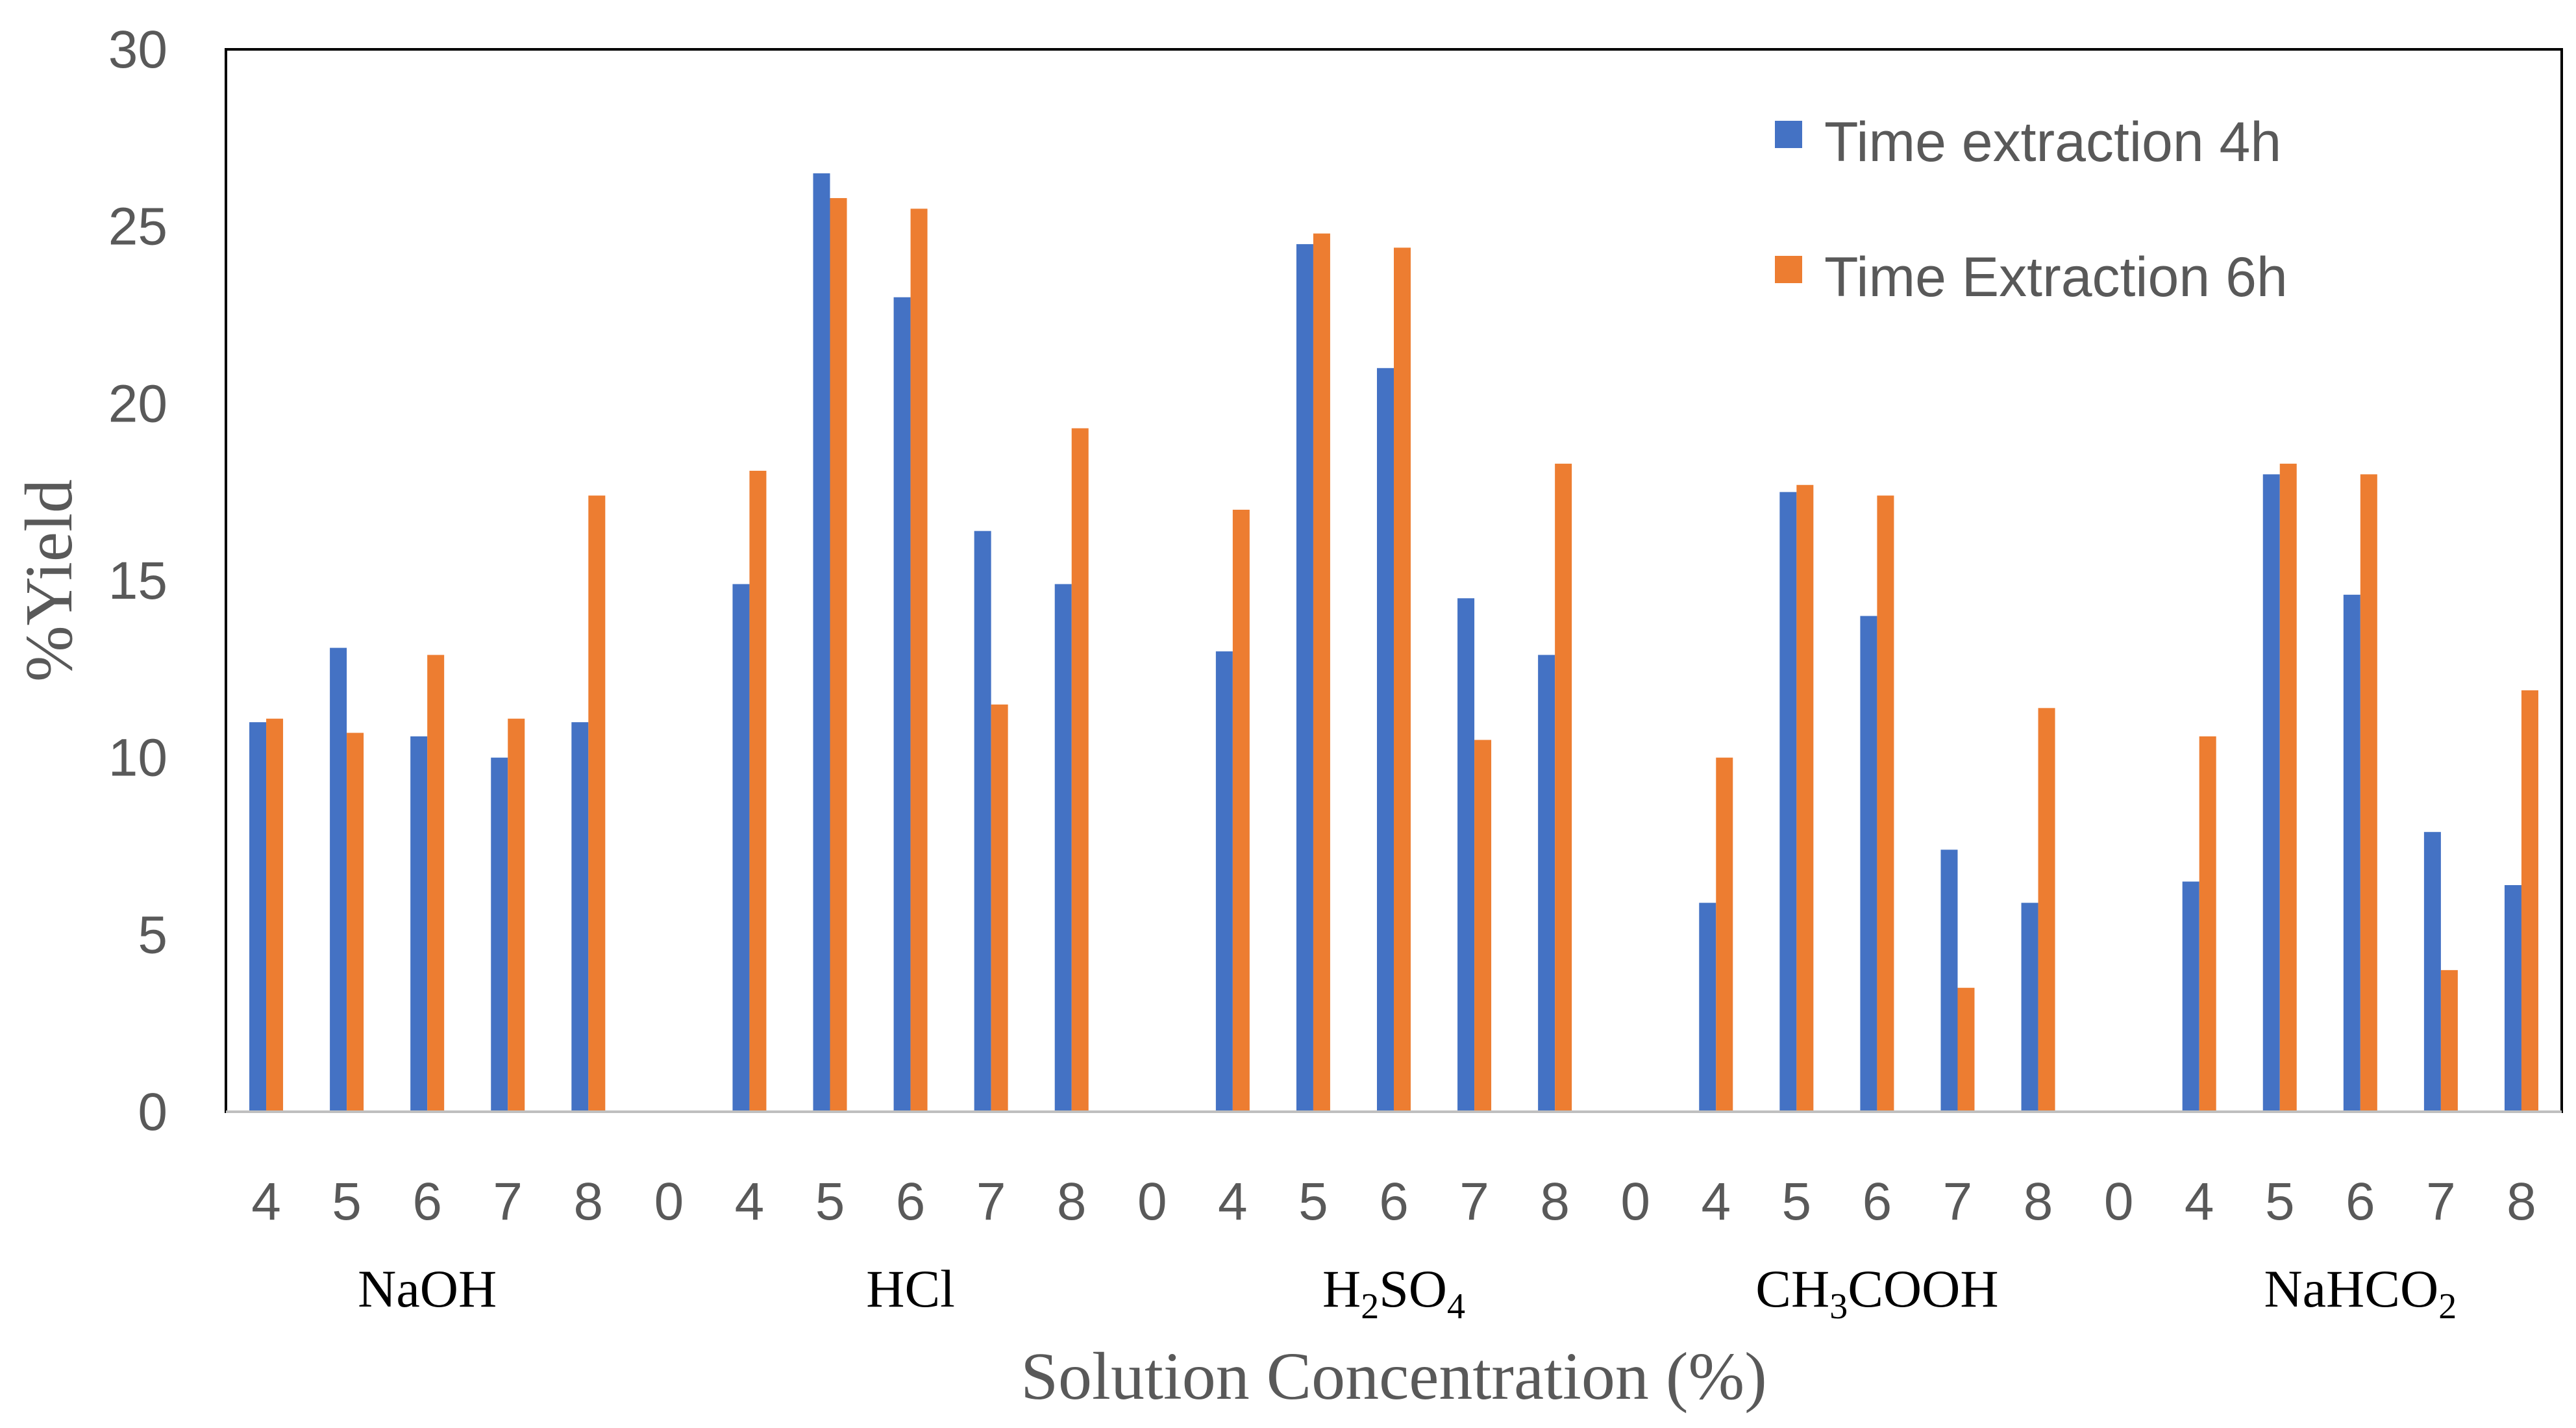 The height and width of the screenshot is (1428, 2576). What do you see at coordinates (2056, 277) in the screenshot?
I see `legend-label-6h: Time Extraction 6h` at bounding box center [2056, 277].